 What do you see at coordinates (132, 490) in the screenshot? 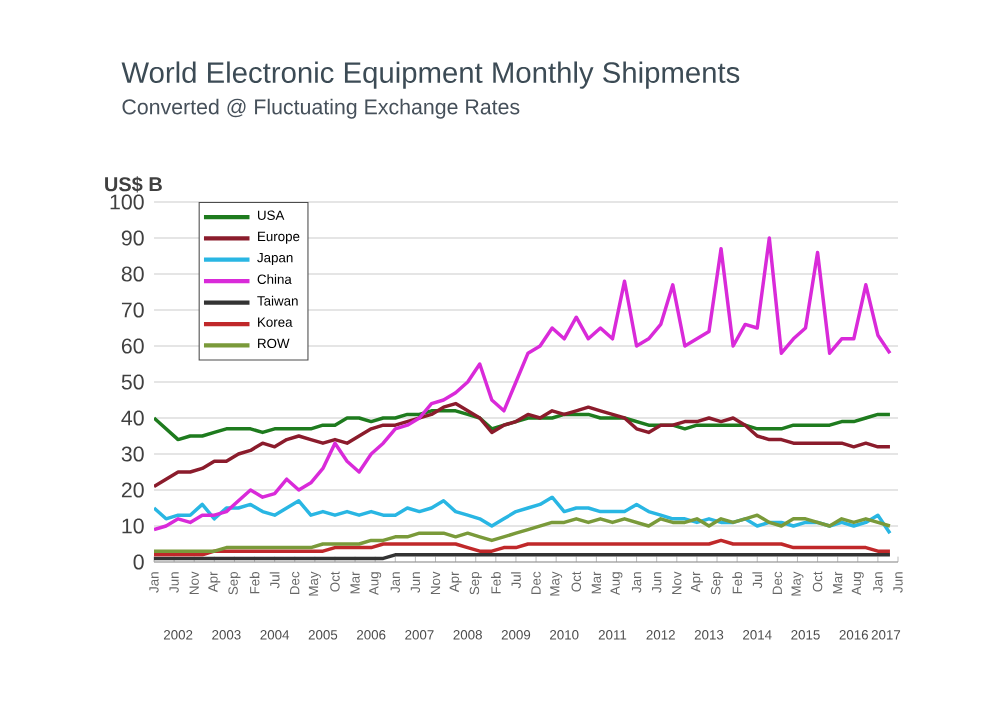
I see `y-tick-label: 20` at bounding box center [132, 490].